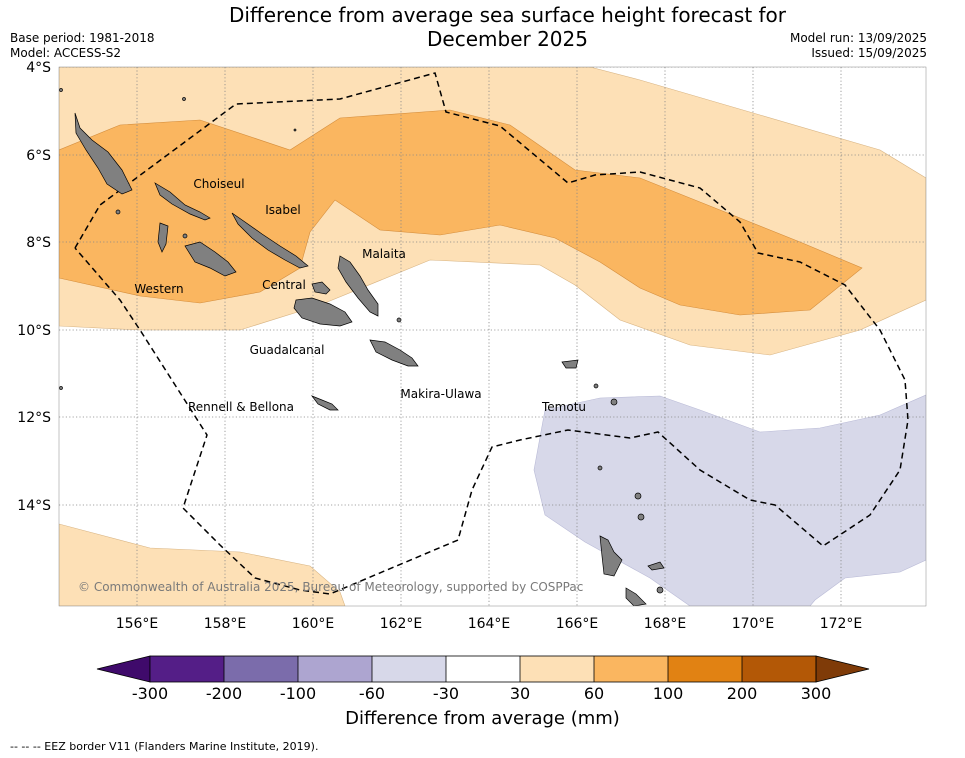 Image resolution: width=965 pixels, height=758 pixels. Describe the element at coordinates (323, 312) in the screenshot. I see `guadalcanal-island` at that location.